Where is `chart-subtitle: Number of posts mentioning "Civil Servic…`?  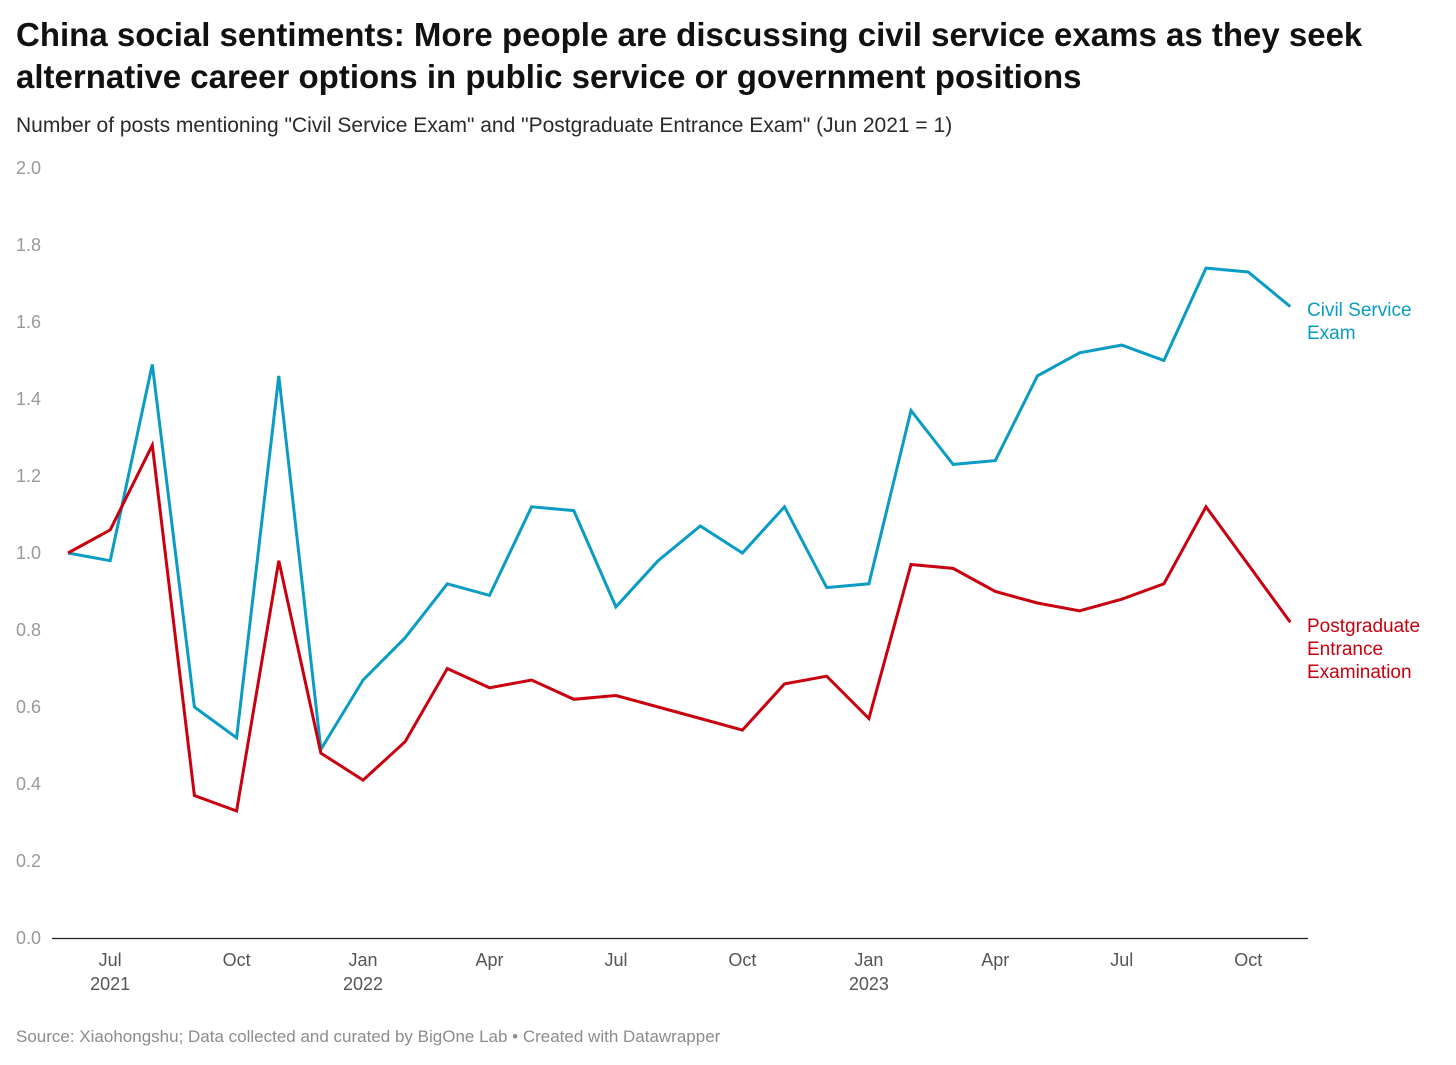 chart-subtitle: Number of posts mentioning "Civil Servic… is located at coordinates (484, 125).